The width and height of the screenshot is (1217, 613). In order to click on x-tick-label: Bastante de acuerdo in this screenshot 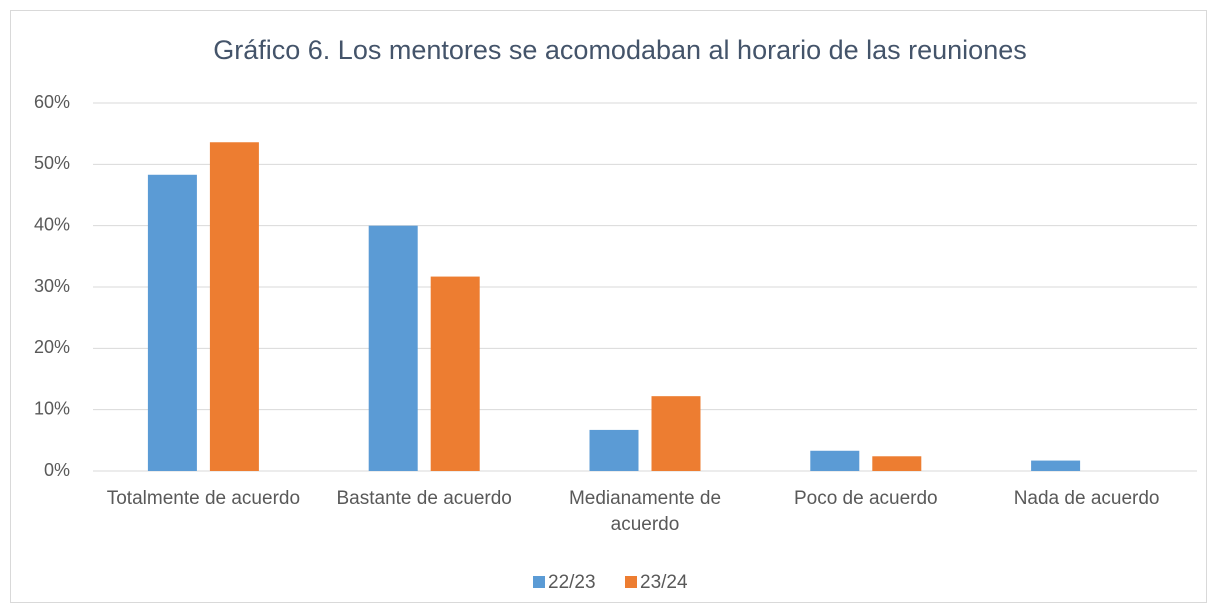, I will do `click(424, 498)`.